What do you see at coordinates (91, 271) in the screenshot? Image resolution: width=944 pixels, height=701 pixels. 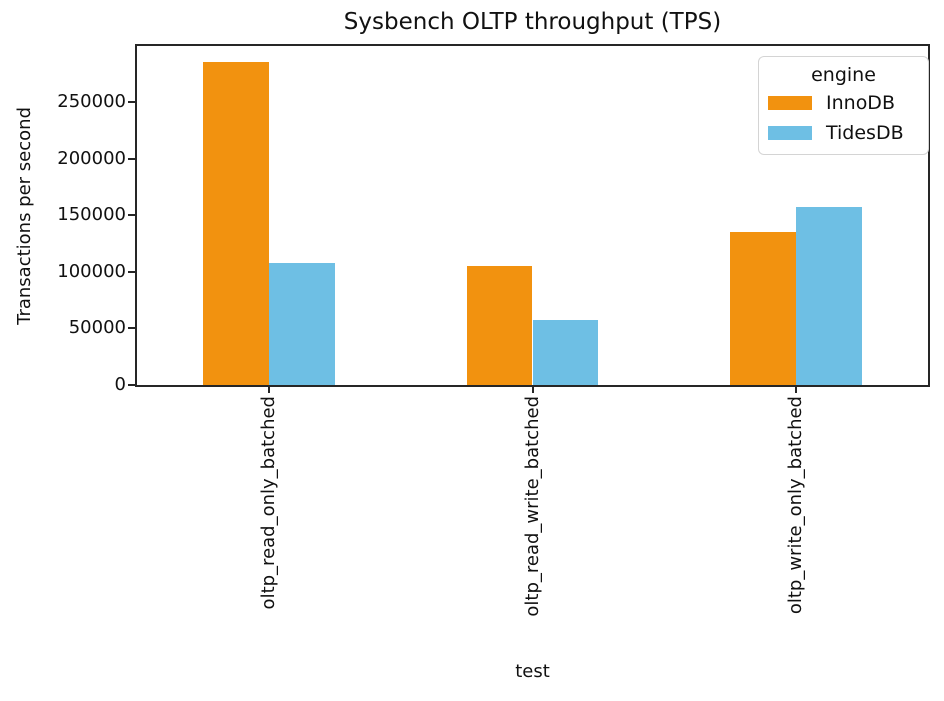 I see `y-tick-label: 100000` at bounding box center [91, 271].